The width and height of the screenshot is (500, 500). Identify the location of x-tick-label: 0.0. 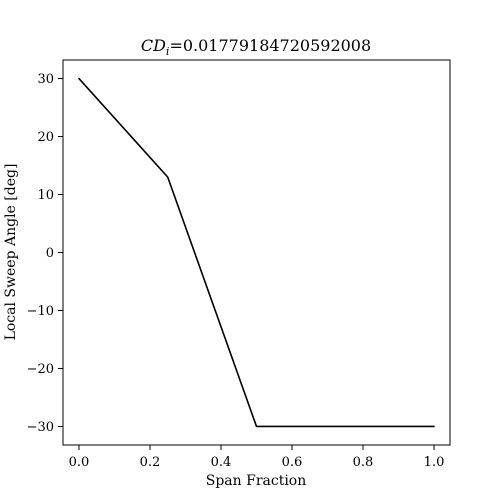
(79, 462).